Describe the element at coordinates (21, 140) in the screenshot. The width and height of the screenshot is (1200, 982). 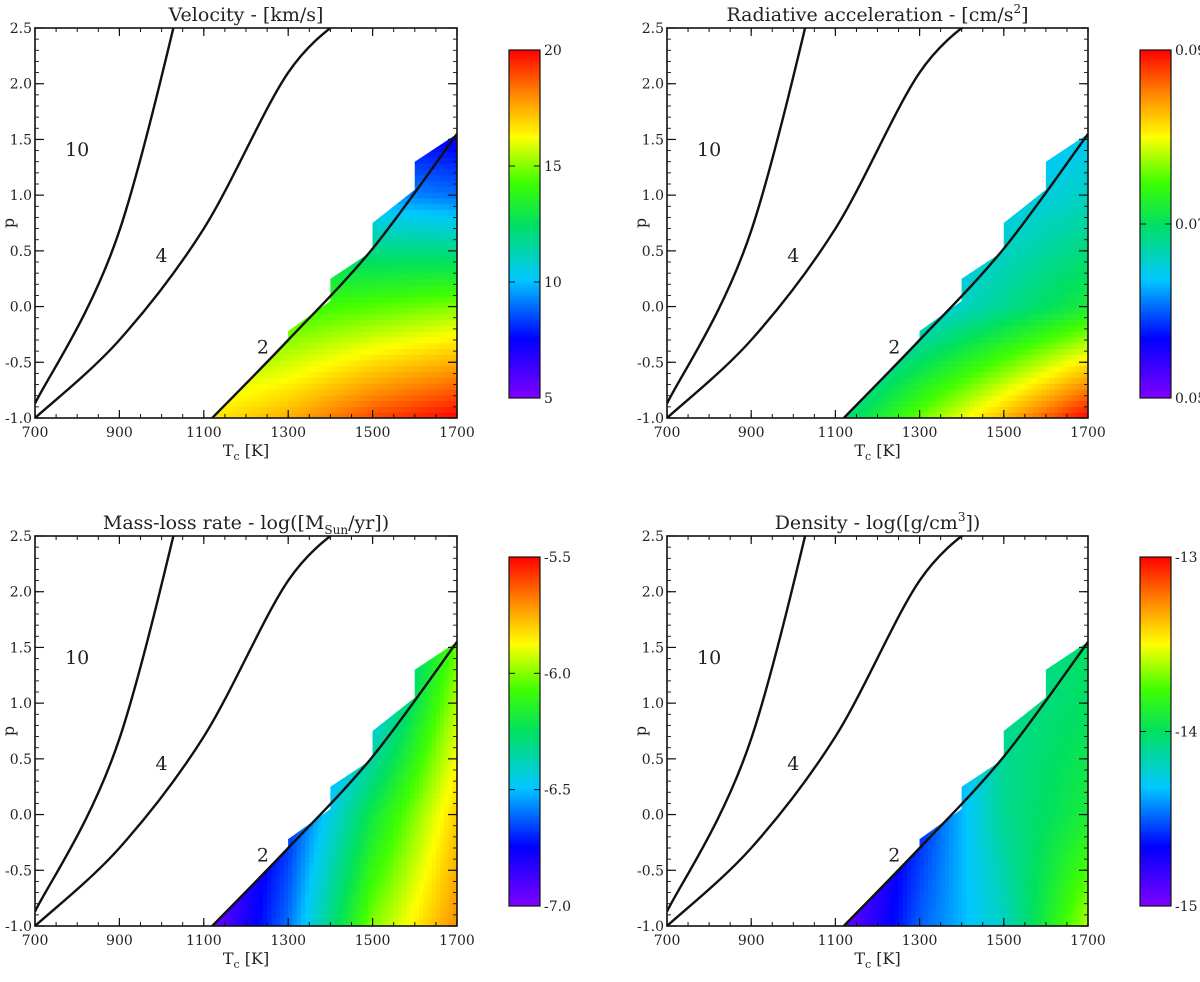
I see `y-tick-label: 1.5` at that location.